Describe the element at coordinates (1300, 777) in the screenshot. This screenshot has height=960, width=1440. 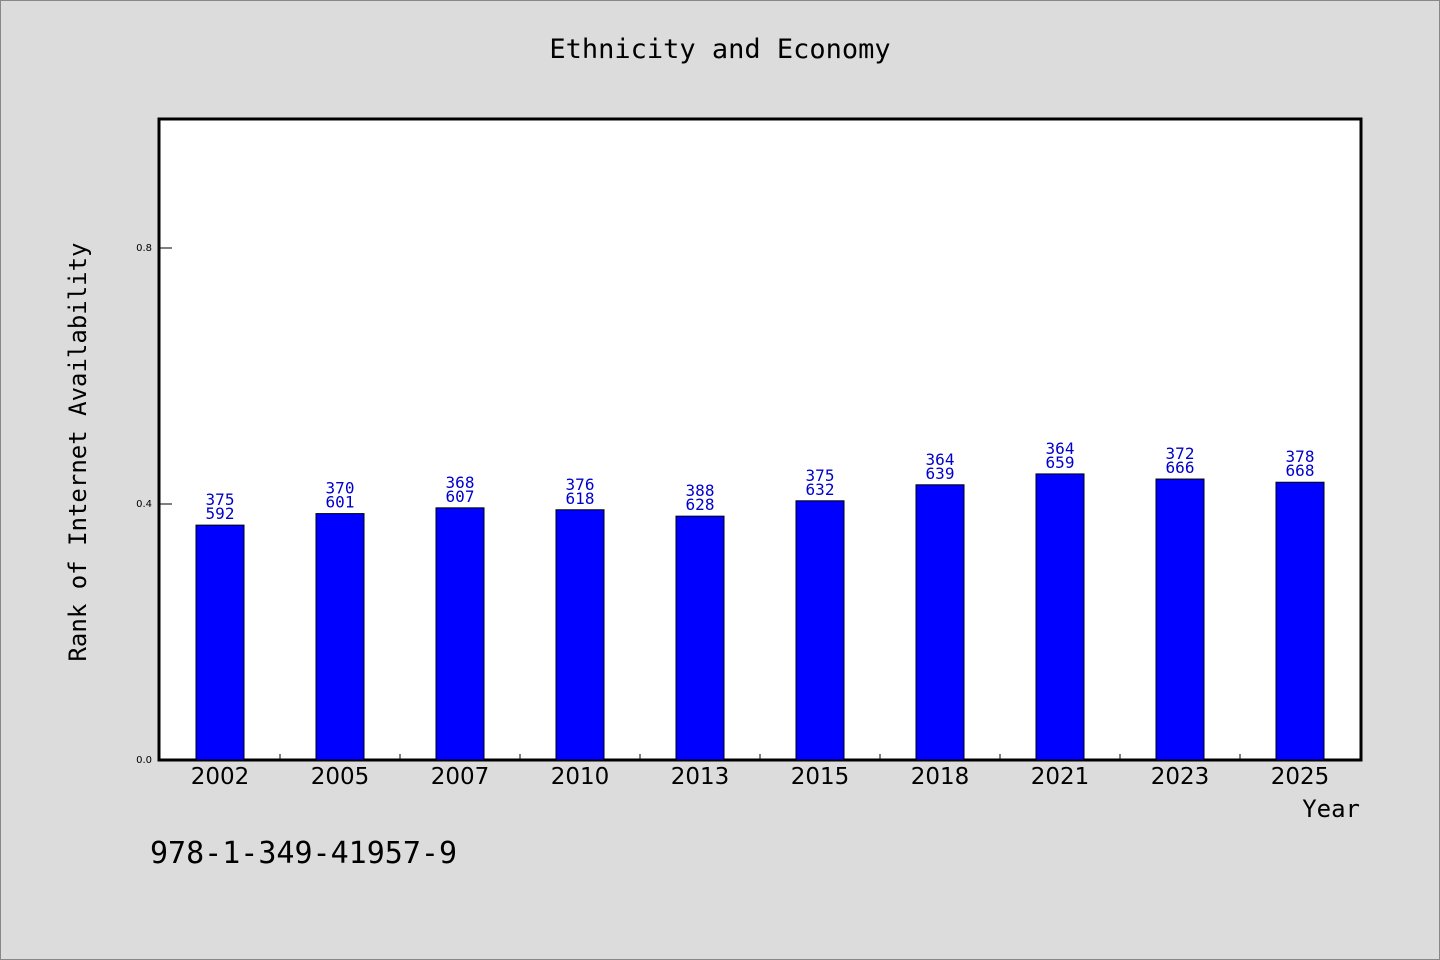
I see `x-tick-label: 2025` at that location.